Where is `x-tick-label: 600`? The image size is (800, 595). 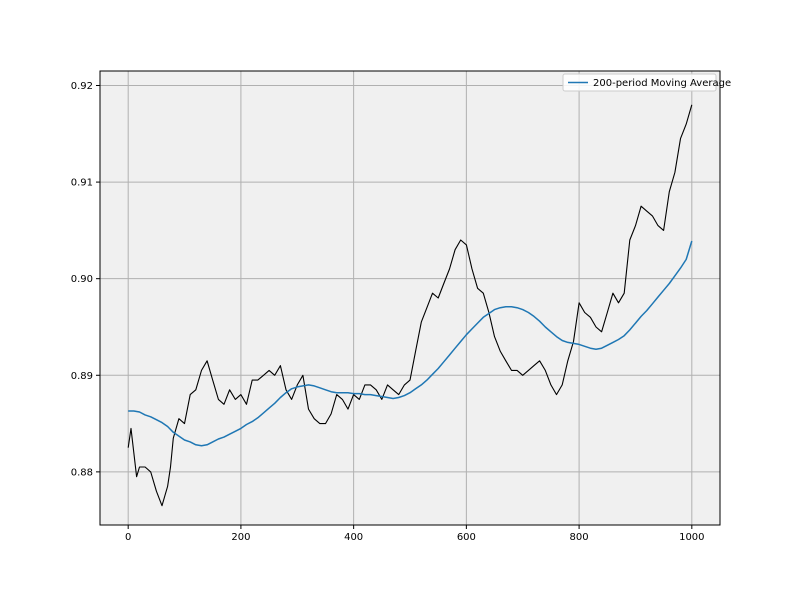
x-tick-label: 600 is located at coordinates (466, 537).